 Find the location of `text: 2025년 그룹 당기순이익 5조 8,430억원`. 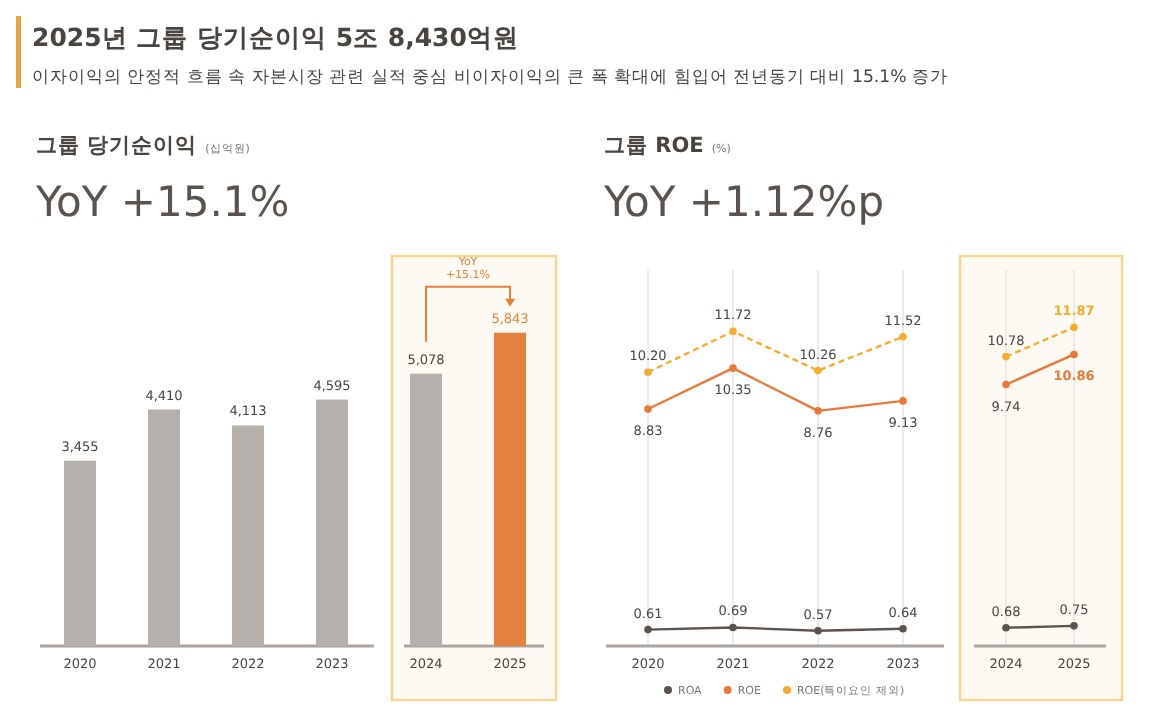

text: 2025년 그룹 당기순이익 5조 8,430억원 is located at coordinates (275, 37).